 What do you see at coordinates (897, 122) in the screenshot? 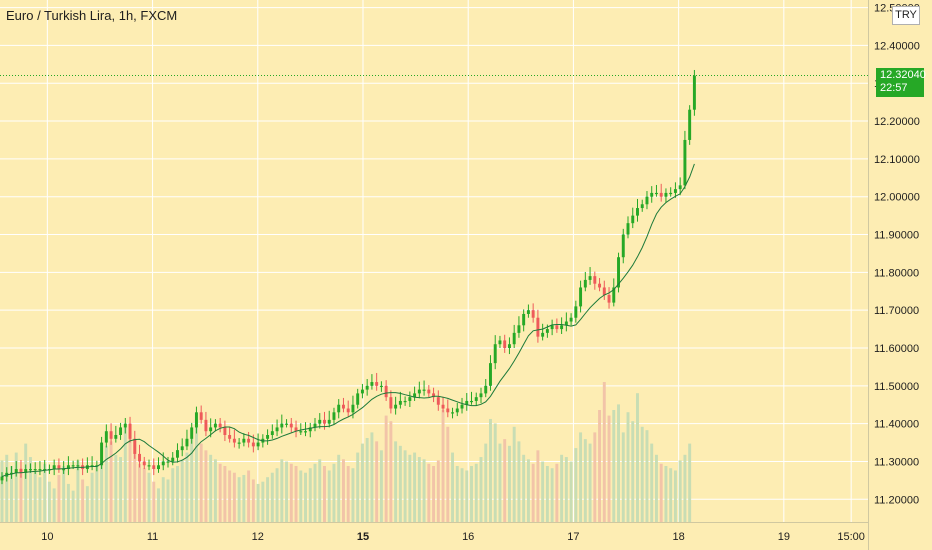
I see `price-tick-label: 12.20000` at bounding box center [897, 122].